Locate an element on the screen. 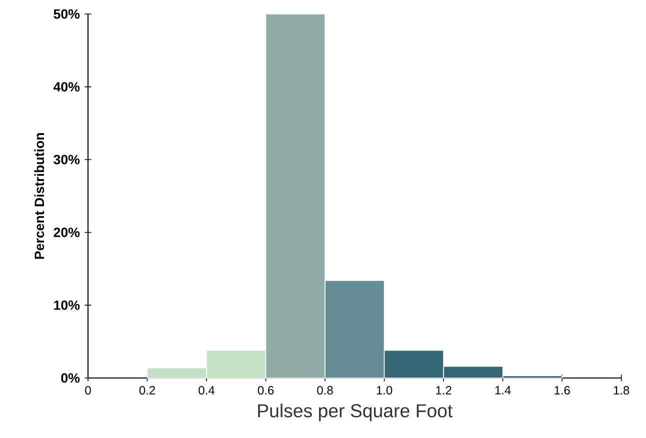 The width and height of the screenshot is (646, 438). y-tick-label: 50% is located at coordinates (67, 14).